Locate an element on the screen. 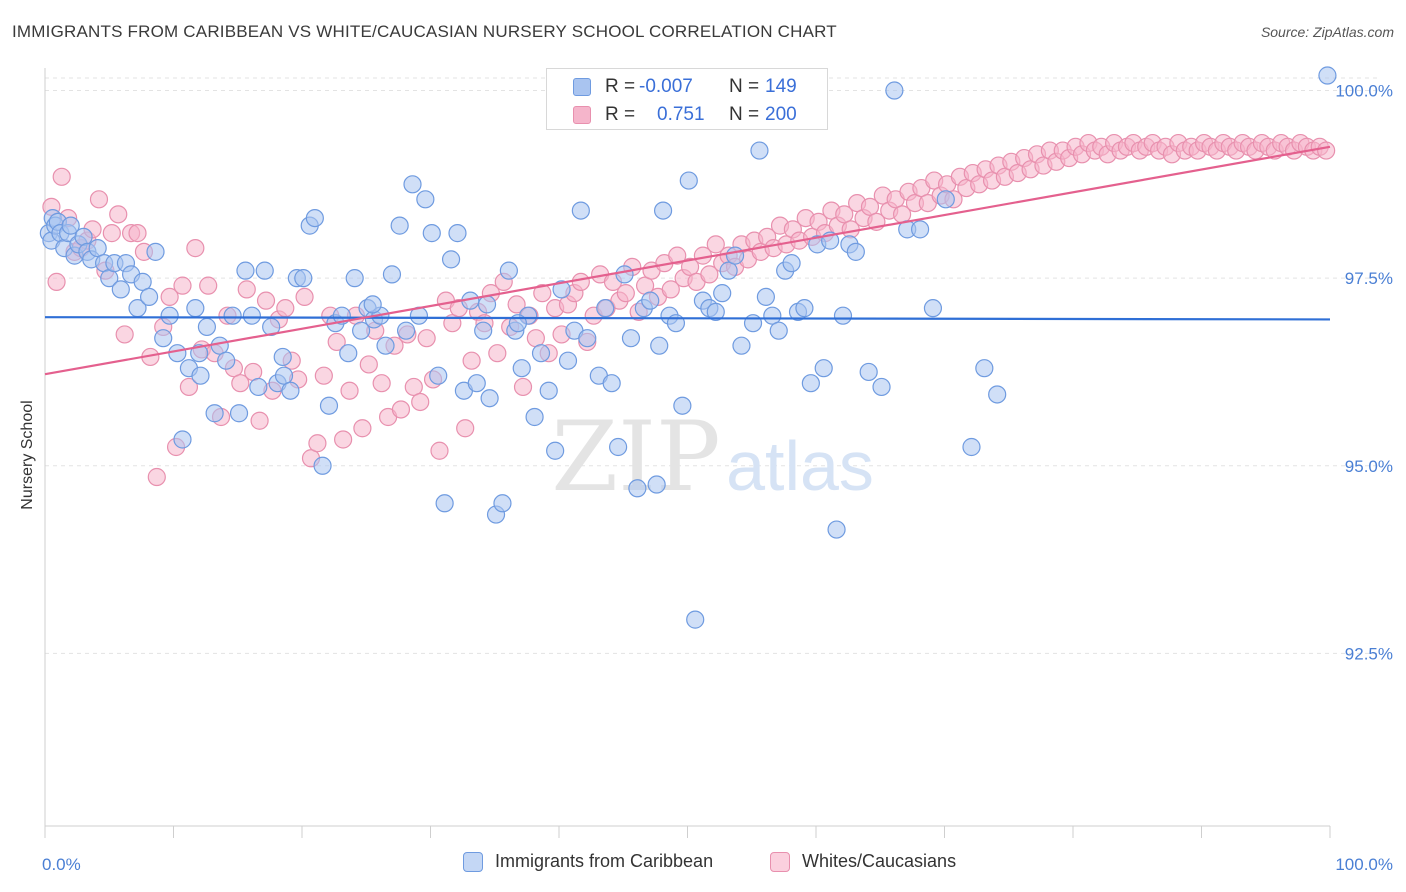 The height and width of the screenshot is (892, 1406). legend-swatch-pink is located at coordinates (780, 861).